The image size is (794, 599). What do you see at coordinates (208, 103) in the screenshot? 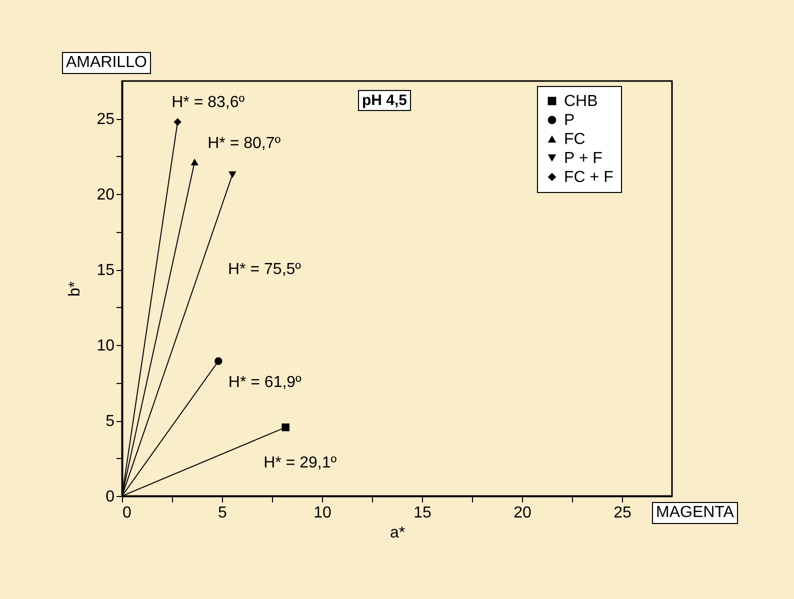
I see `annotation: H* = 83,6º` at bounding box center [208, 103].